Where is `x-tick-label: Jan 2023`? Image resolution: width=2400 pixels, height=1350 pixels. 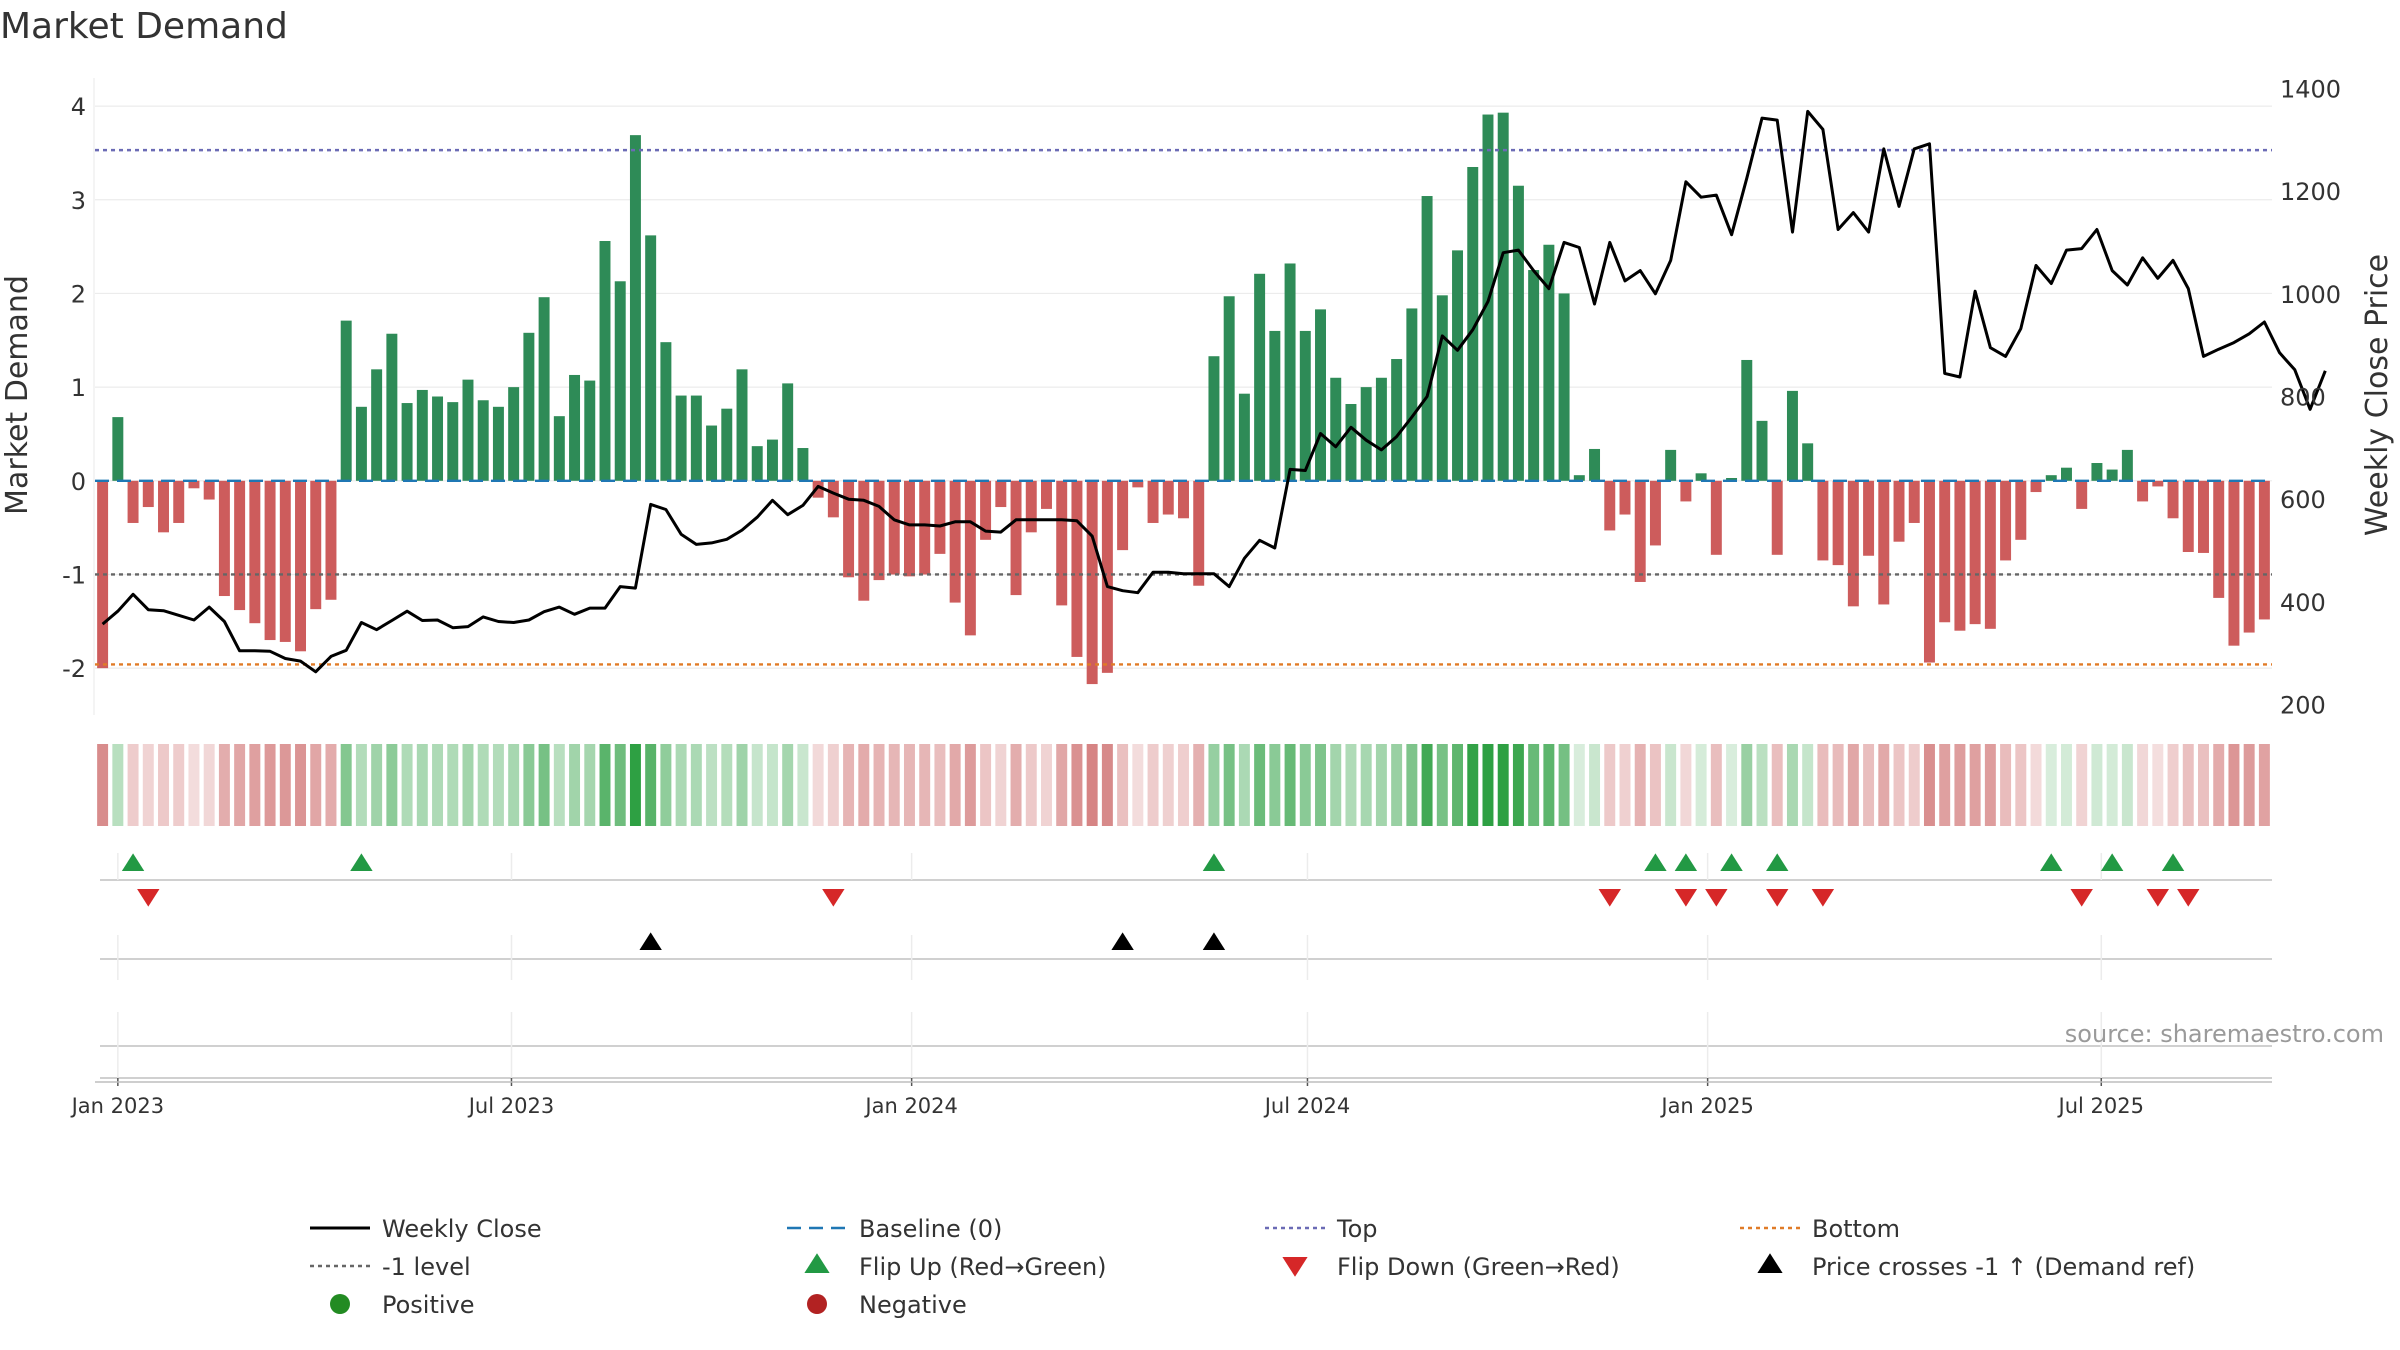
x-tick-label: Jan 2023 is located at coordinates (117, 1106).